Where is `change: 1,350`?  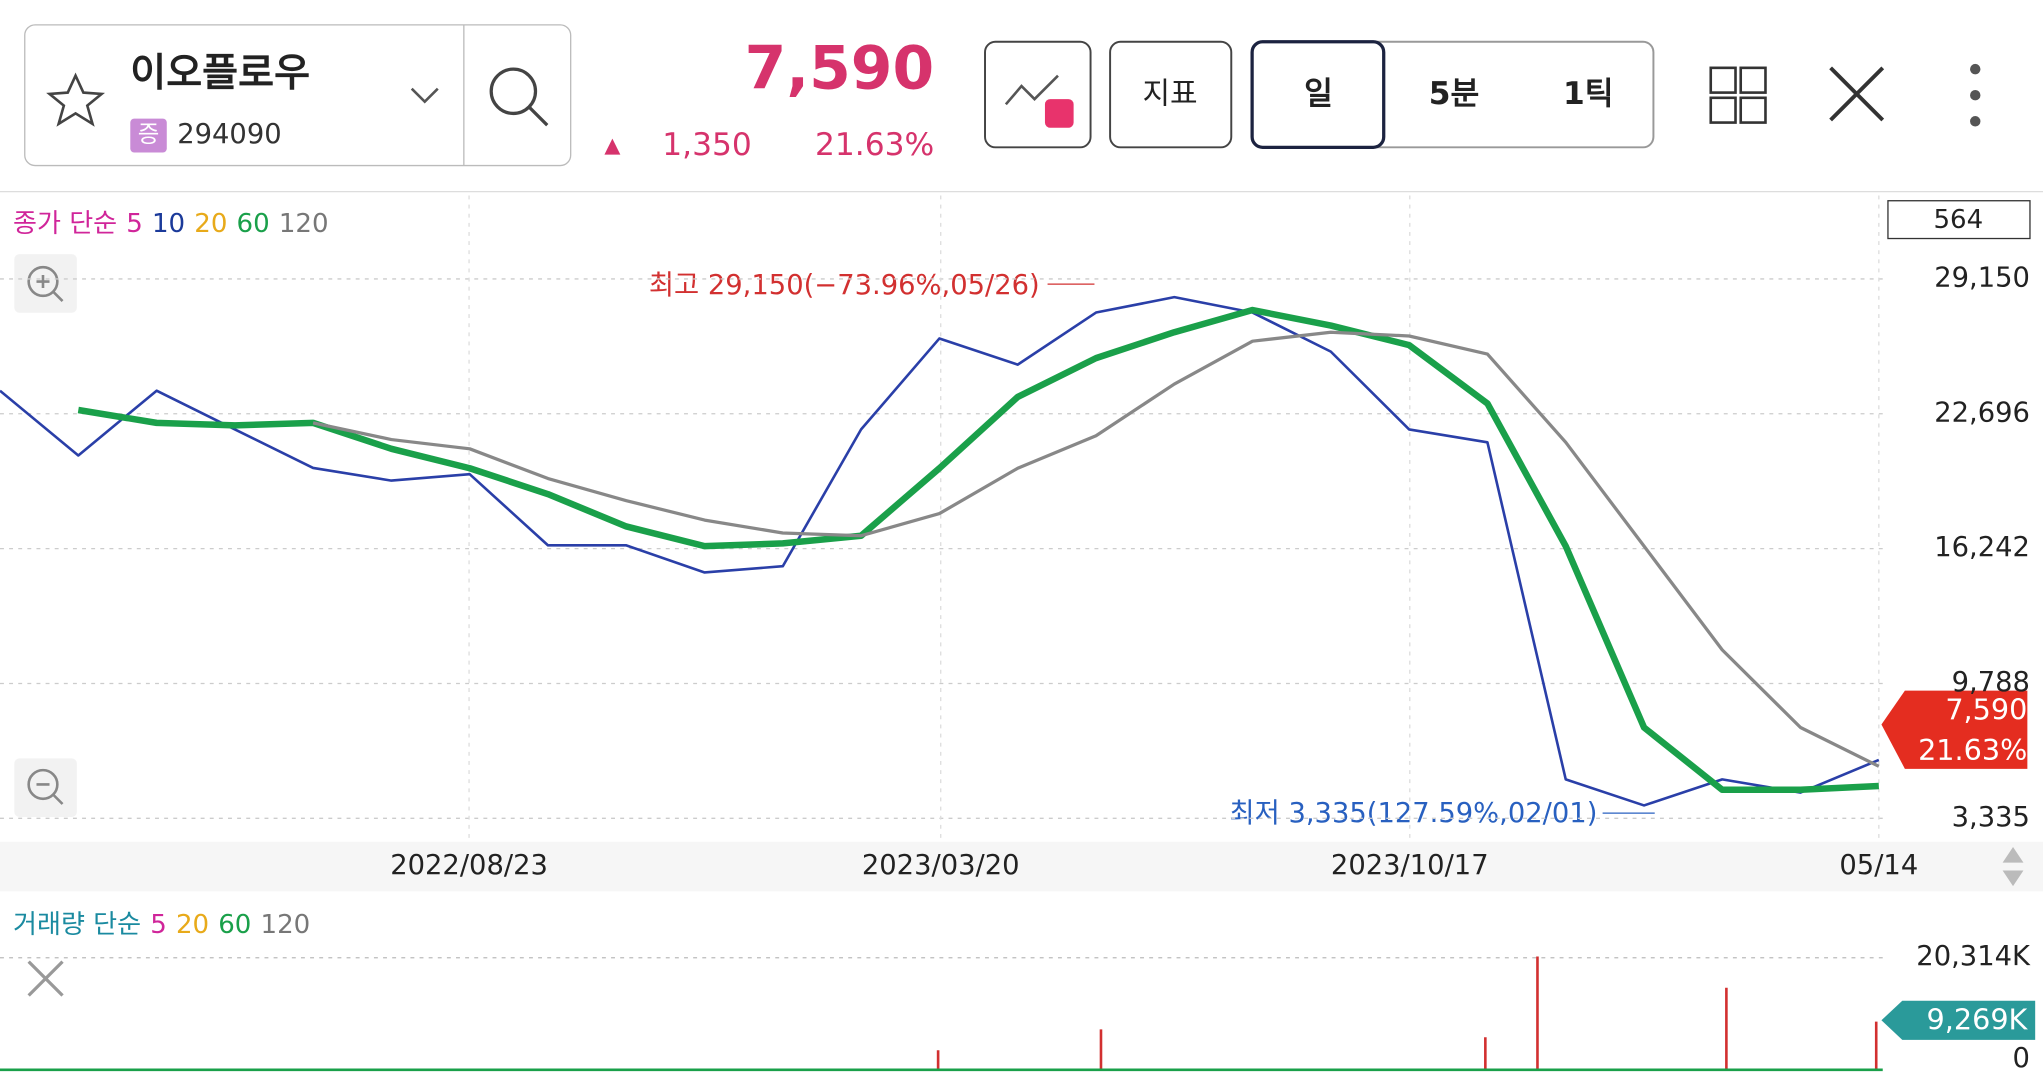
change: 1,350 is located at coordinates (707, 145).